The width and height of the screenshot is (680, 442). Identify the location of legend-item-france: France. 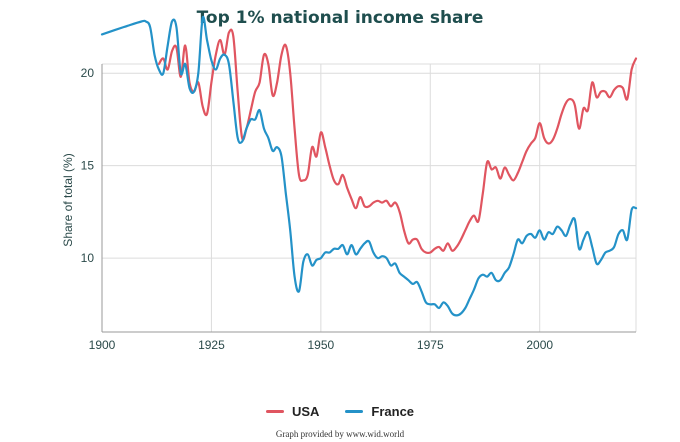
(379, 411).